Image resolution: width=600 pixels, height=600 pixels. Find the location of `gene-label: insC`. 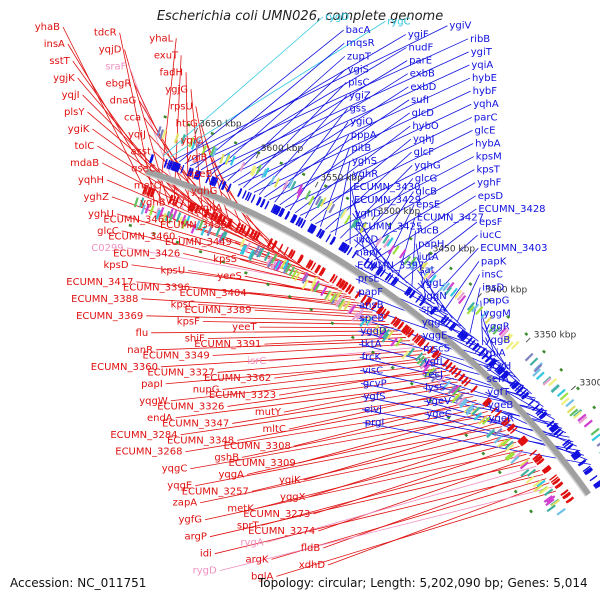

gene-label: insC is located at coordinates (492, 274).